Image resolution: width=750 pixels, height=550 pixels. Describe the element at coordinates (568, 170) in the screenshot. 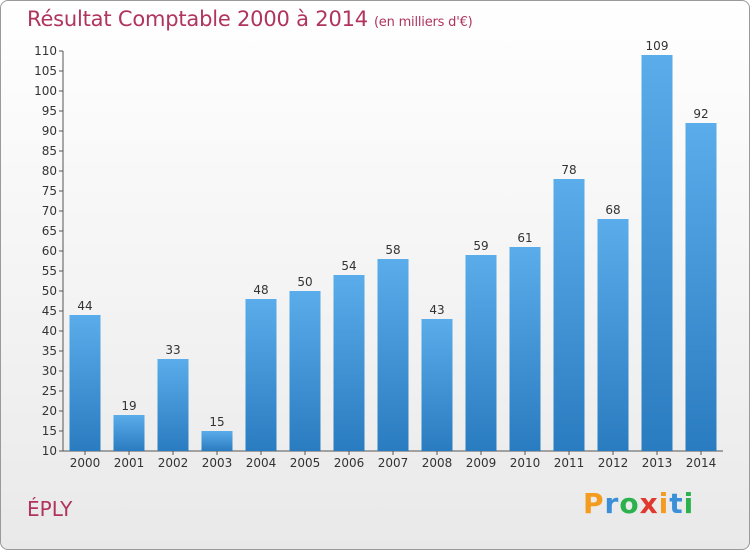

I see `data-label: 78` at that location.